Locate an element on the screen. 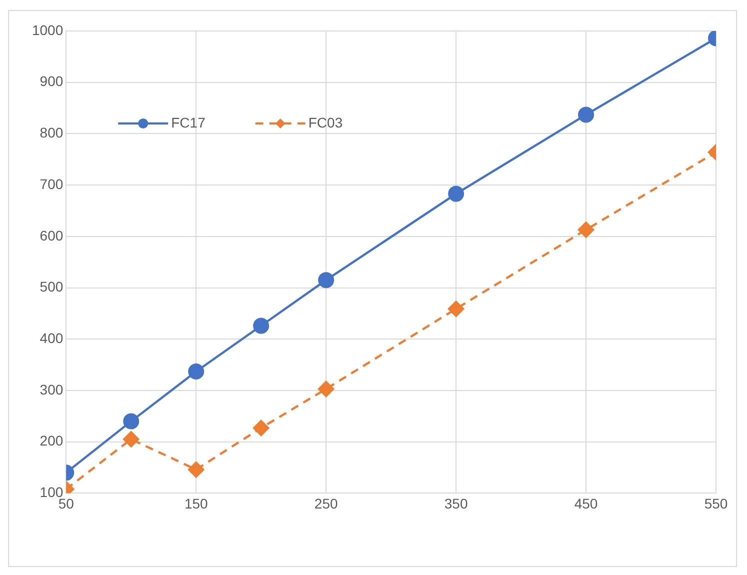 The image size is (747, 575). y-tick-label: 900 is located at coordinates (52, 81).